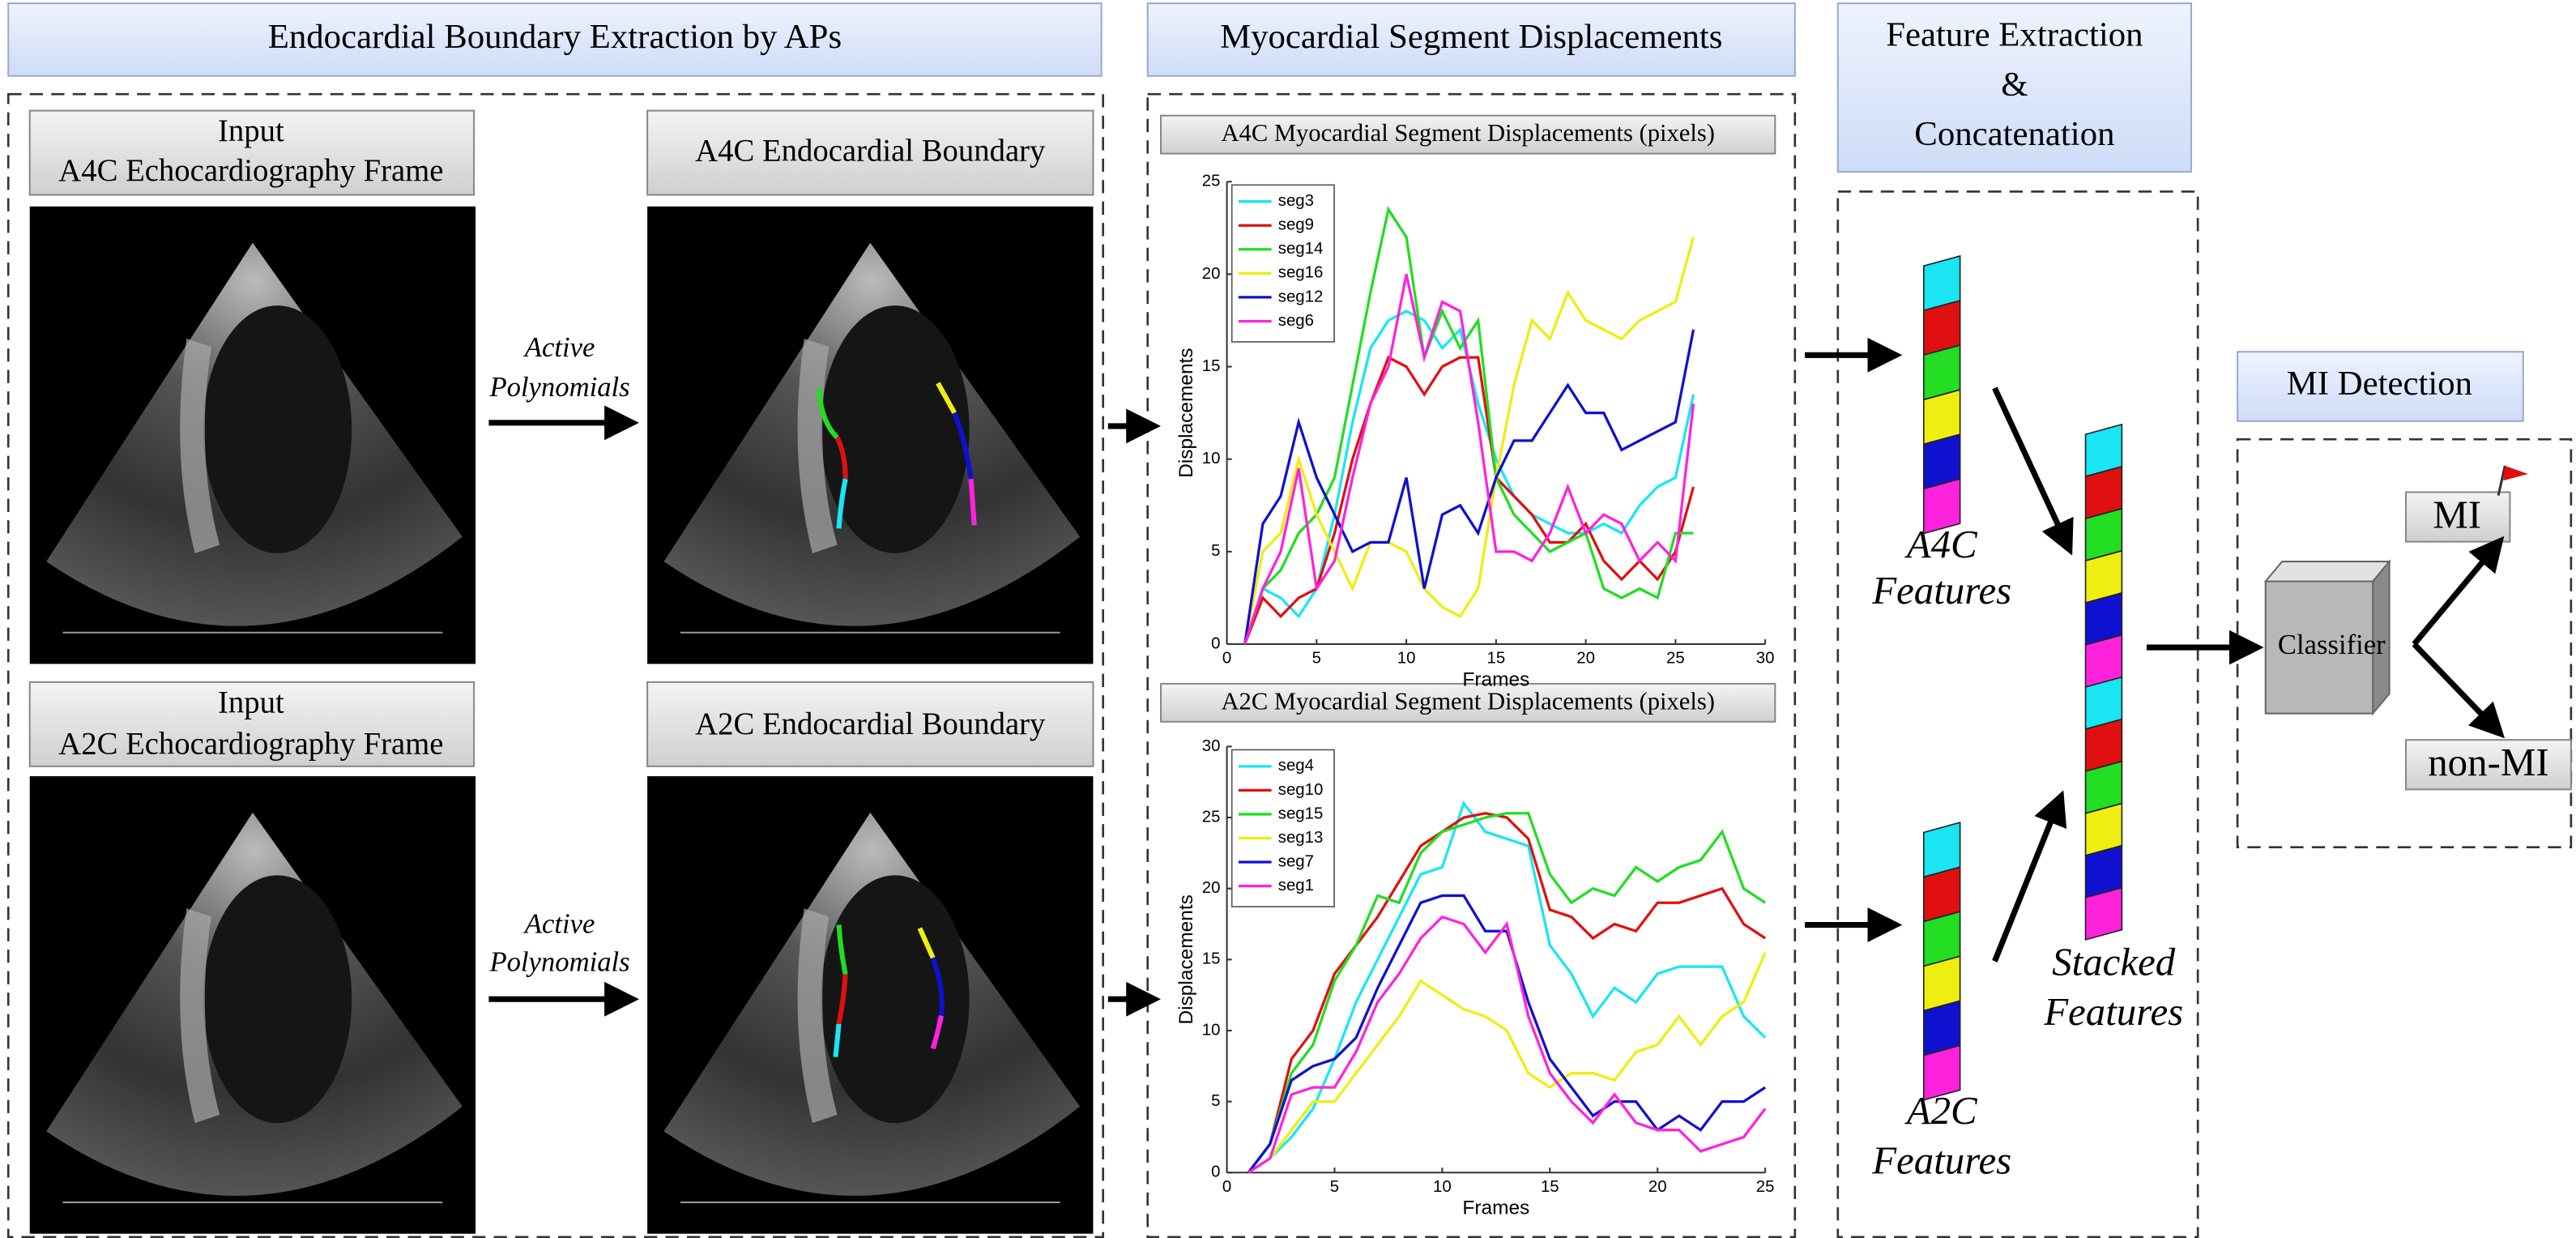 This screenshot has height=1238, width=2576. What do you see at coordinates (2014, 134) in the screenshot?
I see `header: Concatenation` at bounding box center [2014, 134].